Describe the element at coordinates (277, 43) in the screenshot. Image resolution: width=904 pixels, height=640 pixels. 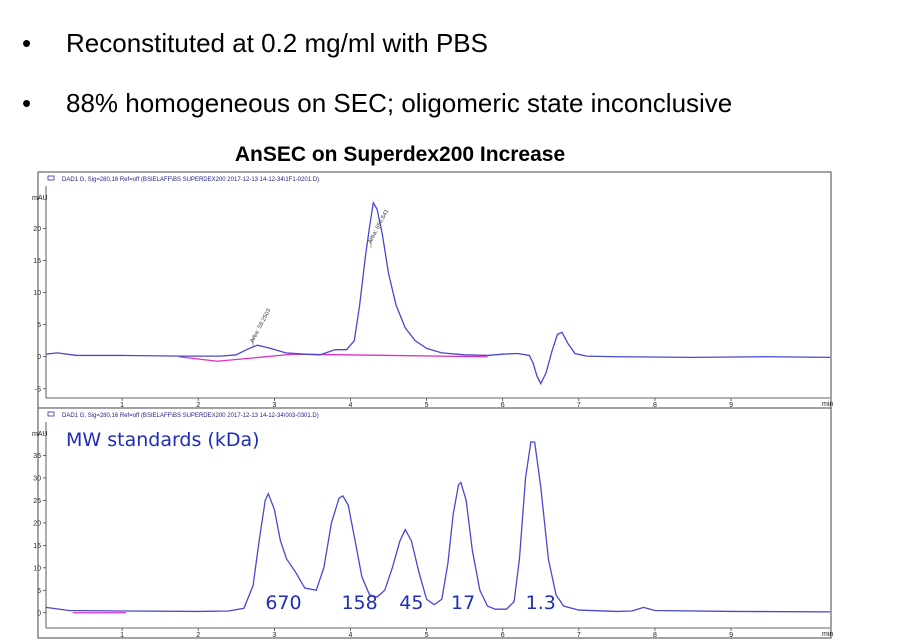
I see `bullet-text: Reconstituted at 0.2 mg/ml with PBS` at that location.